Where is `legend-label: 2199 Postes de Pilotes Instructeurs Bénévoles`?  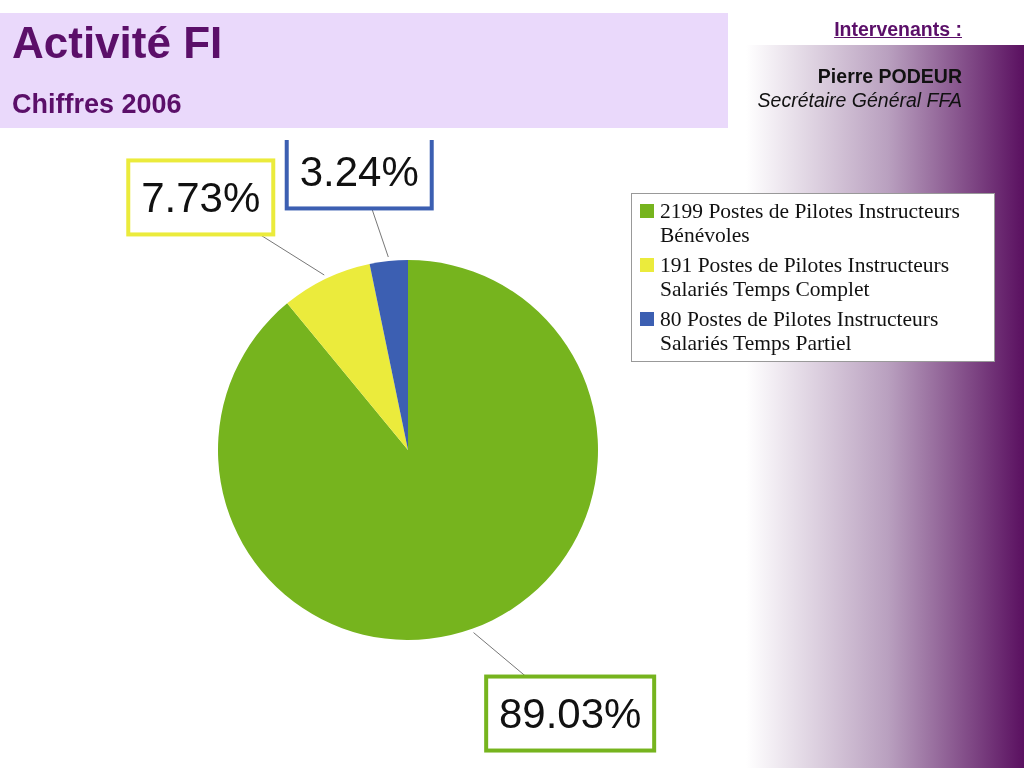 legend-label: 2199 Postes de Pilotes Instructeurs Bénévoles is located at coordinates (810, 223).